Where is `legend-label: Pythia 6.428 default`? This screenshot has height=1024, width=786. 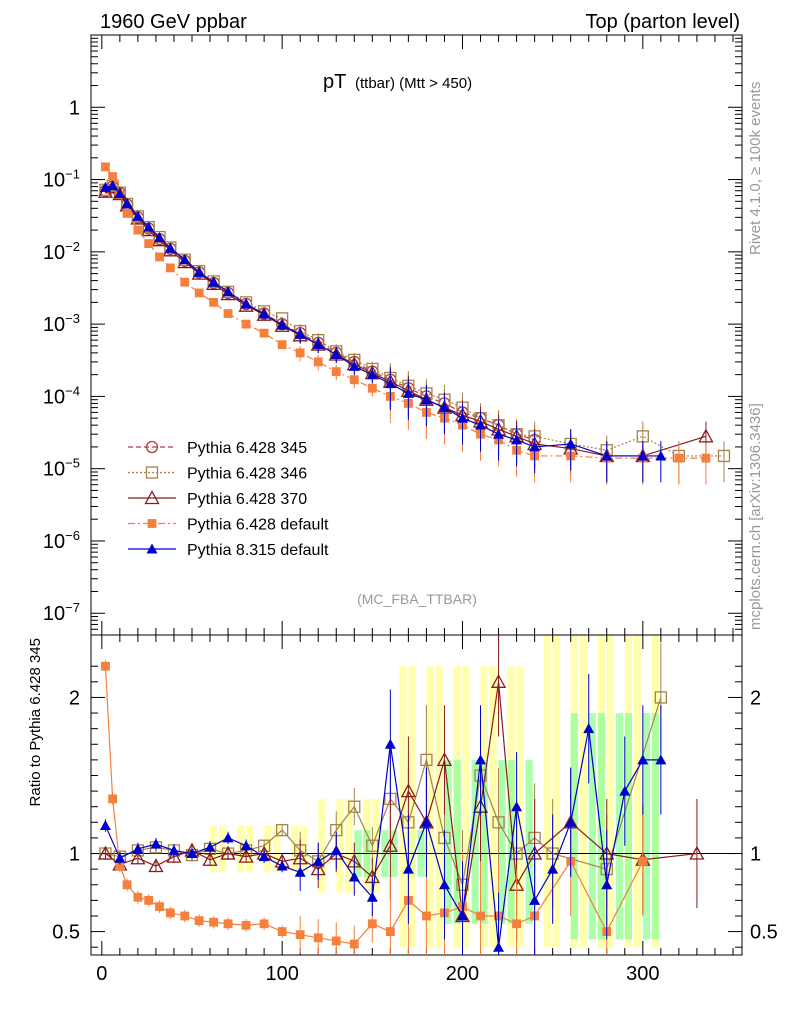
legend-label: Pythia 6.428 default is located at coordinates (258, 525).